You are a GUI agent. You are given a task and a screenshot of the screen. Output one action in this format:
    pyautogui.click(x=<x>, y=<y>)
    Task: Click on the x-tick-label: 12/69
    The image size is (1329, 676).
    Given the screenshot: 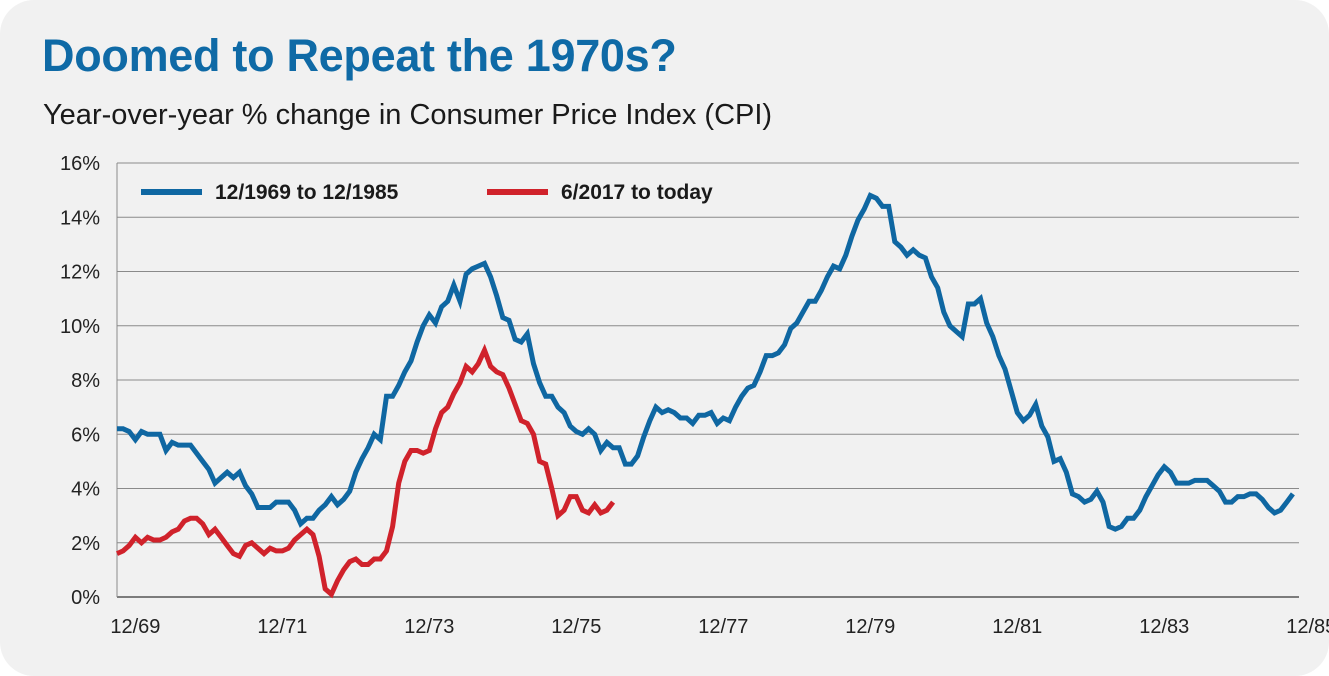 What is the action you would take?
    pyautogui.click(x=135, y=627)
    